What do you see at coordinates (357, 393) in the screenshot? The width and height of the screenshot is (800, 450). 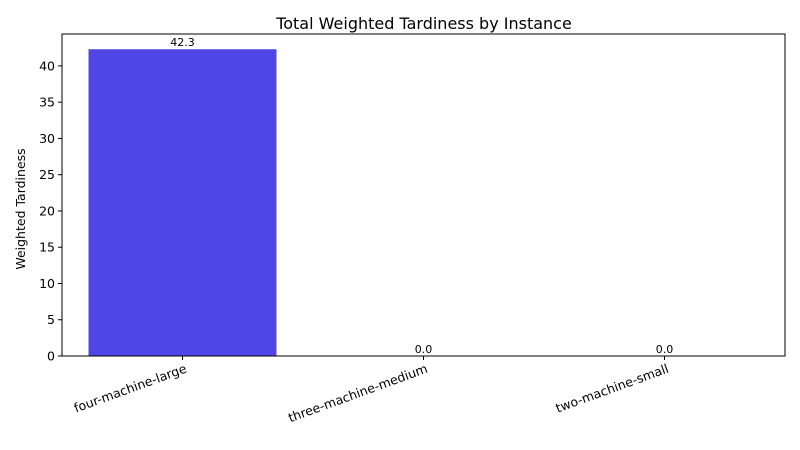 I see `x-tick-label-three-machine-medium: three-machine-medium` at bounding box center [357, 393].